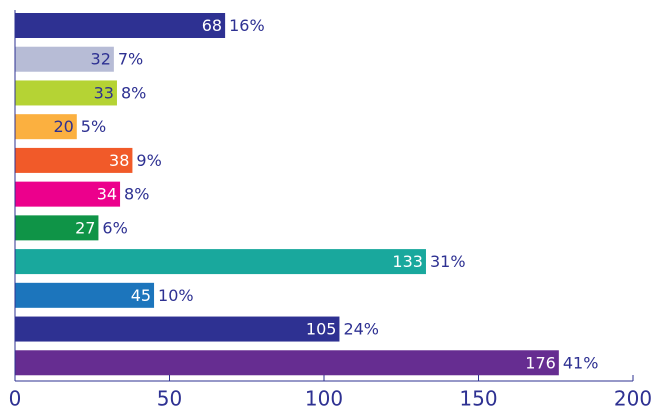  What do you see at coordinates (101, 59) in the screenshot?
I see `value-label: 32` at bounding box center [101, 59].